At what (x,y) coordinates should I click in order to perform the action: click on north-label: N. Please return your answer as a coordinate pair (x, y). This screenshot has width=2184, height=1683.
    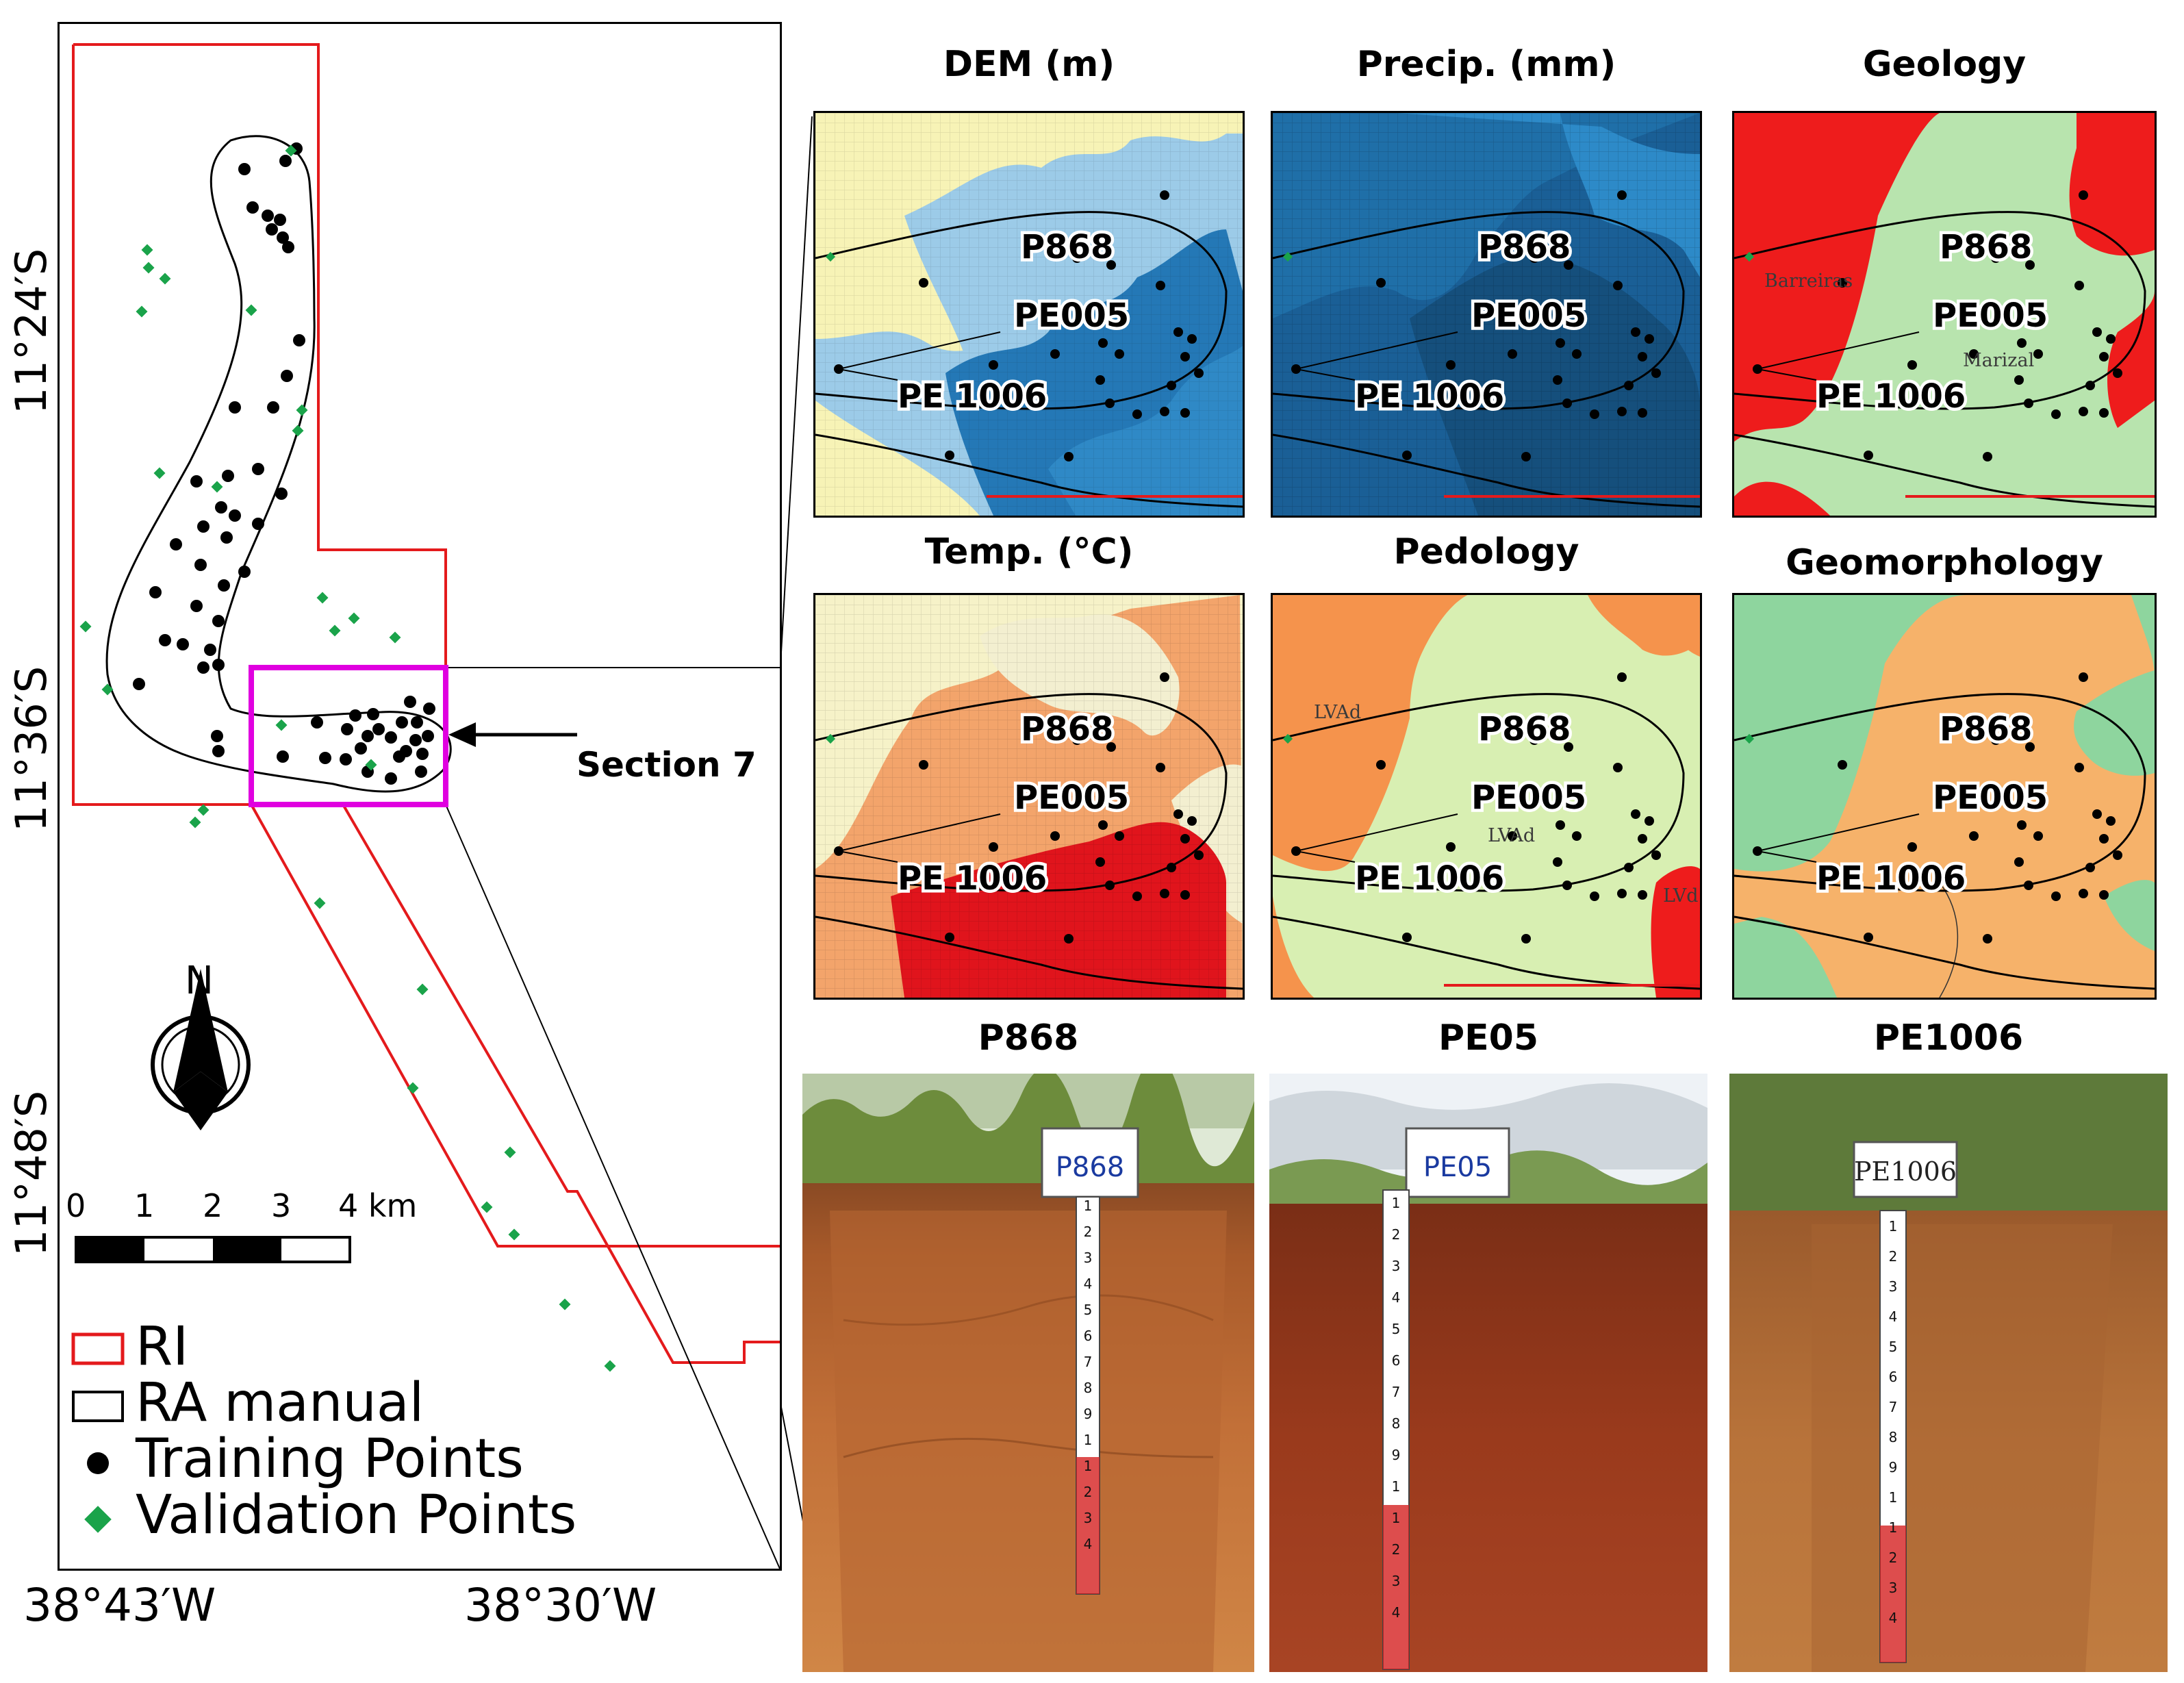
    Looking at the image, I should click on (199, 981).